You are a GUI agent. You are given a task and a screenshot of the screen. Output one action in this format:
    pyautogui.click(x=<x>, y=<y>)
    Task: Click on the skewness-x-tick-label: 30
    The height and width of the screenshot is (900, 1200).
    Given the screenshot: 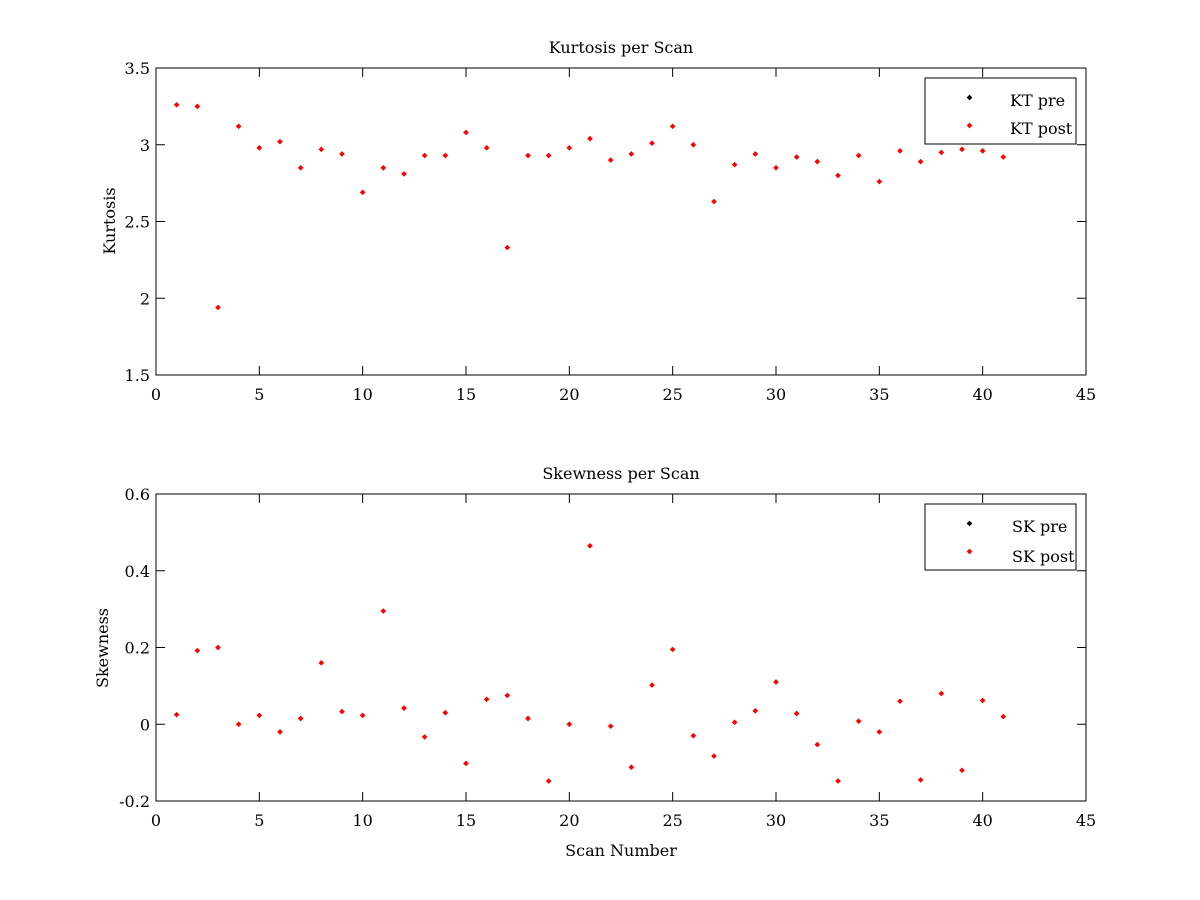 What is the action you would take?
    pyautogui.click(x=776, y=820)
    